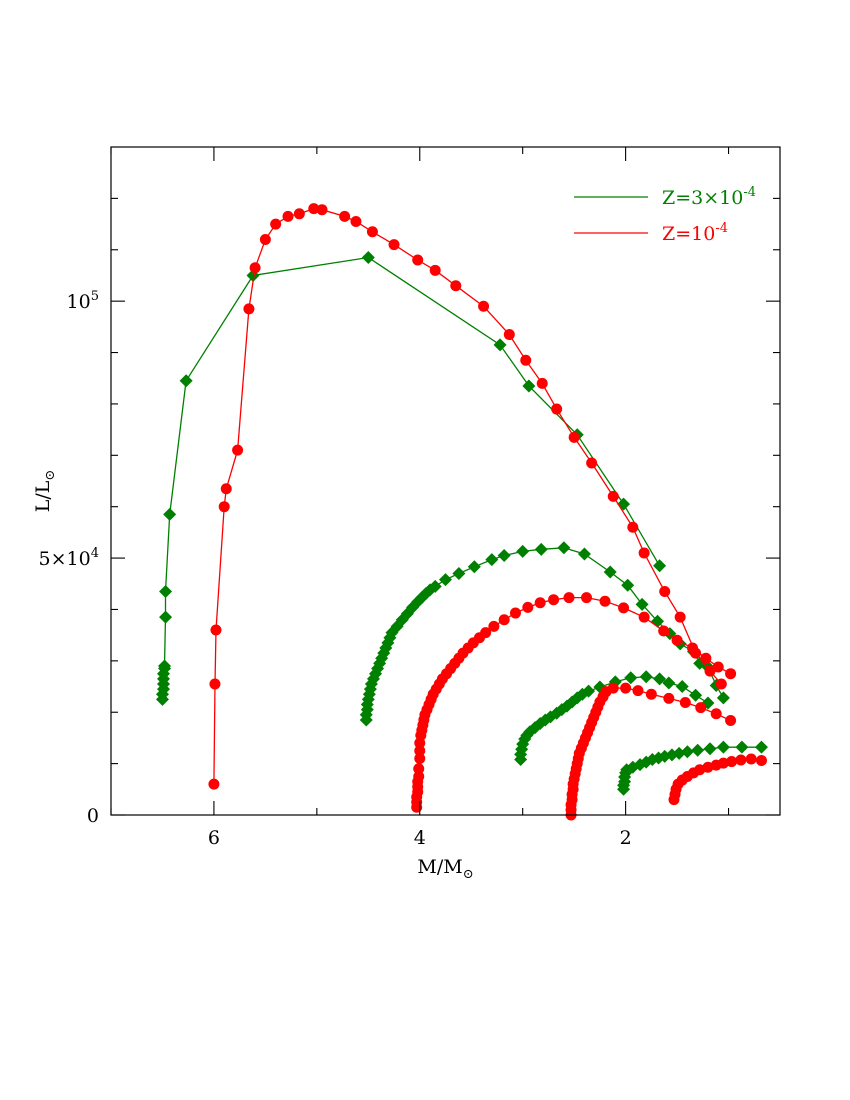 This screenshot has height=1100, width=850. I want to click on y-tick-label: 105, so click(83, 301).